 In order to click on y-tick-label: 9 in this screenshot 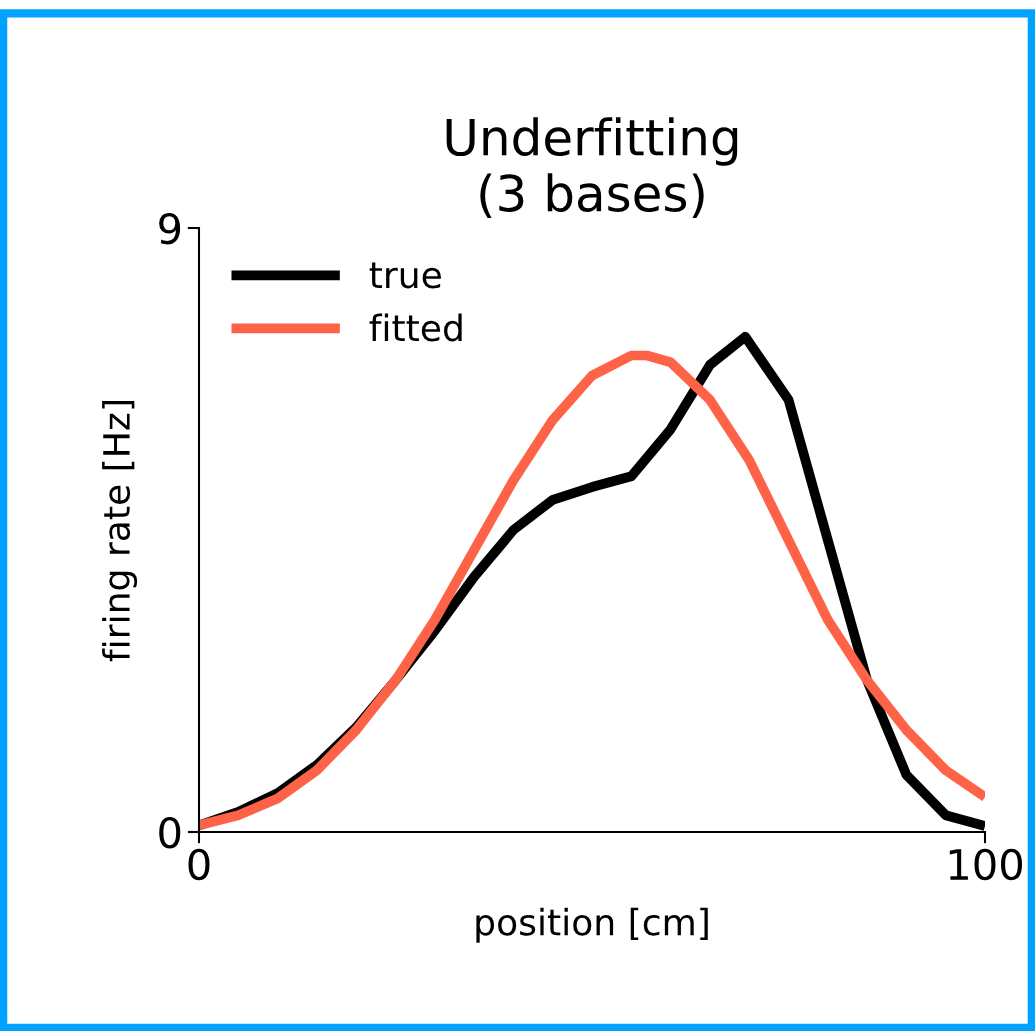, I will do `click(170, 228)`.